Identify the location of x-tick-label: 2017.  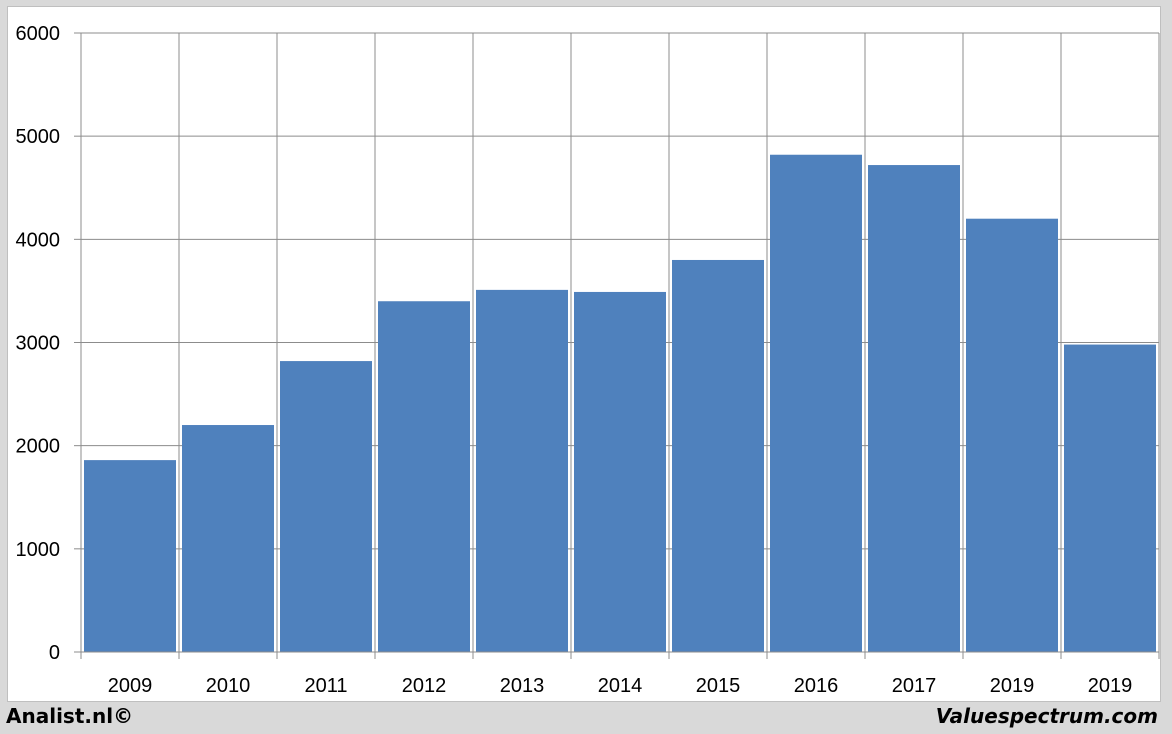
(914, 686).